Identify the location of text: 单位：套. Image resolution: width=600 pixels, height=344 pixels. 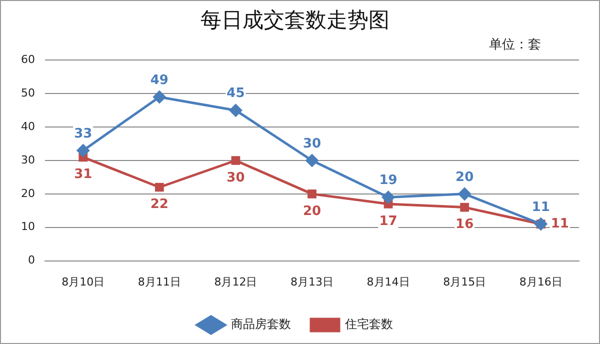
(515, 44).